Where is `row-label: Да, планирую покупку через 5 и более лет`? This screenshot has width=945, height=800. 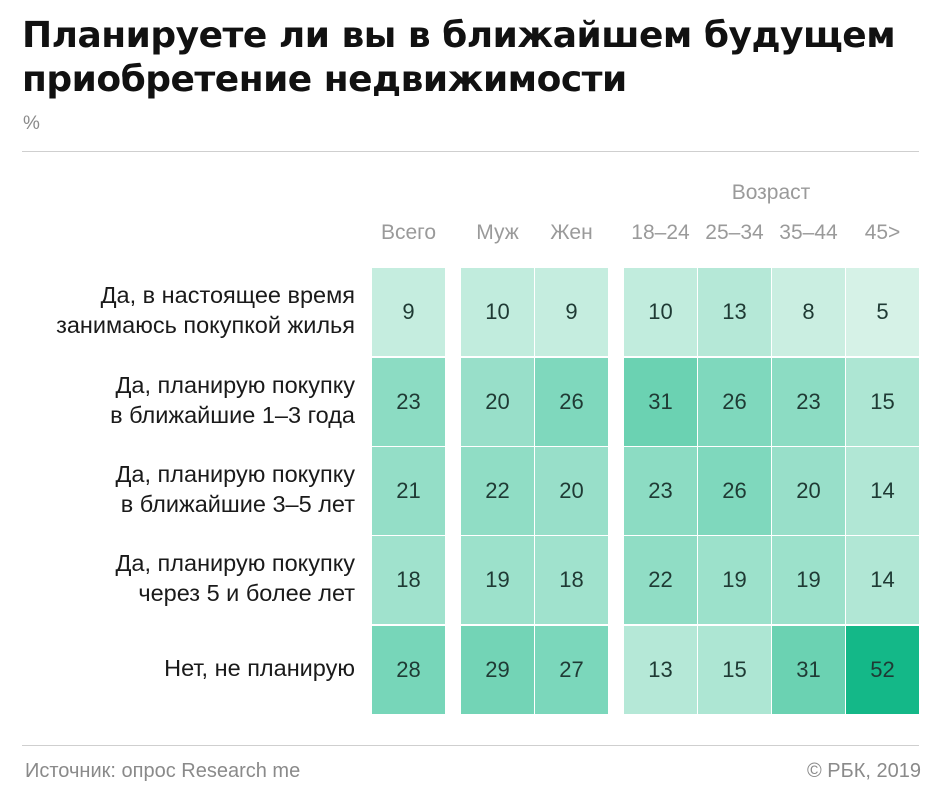
row-label: Да, планирую покупку через 5 и более лет is located at coordinates (235, 578).